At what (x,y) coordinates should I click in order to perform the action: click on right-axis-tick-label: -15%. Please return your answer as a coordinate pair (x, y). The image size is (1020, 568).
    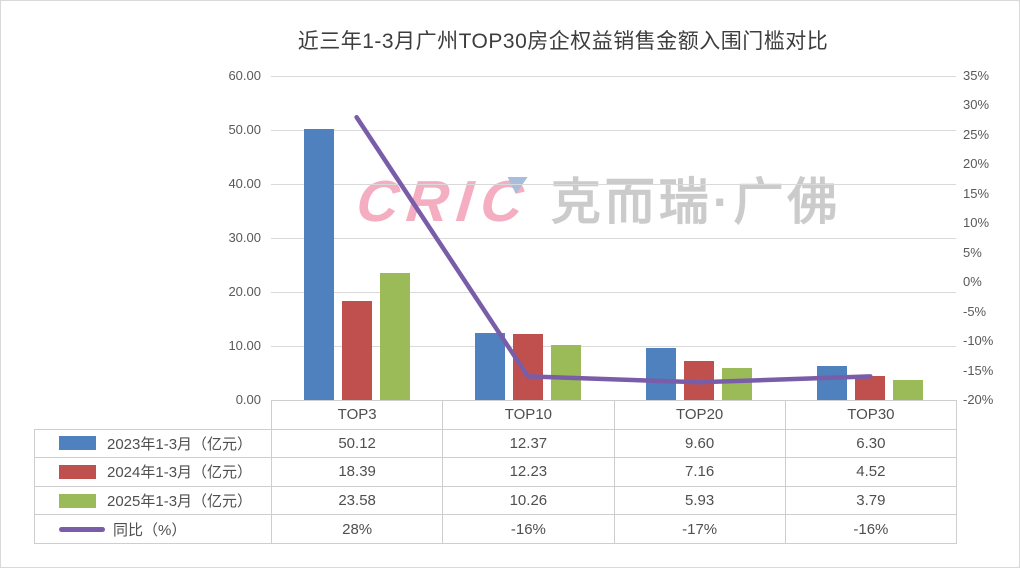
    Looking at the image, I should click on (978, 370).